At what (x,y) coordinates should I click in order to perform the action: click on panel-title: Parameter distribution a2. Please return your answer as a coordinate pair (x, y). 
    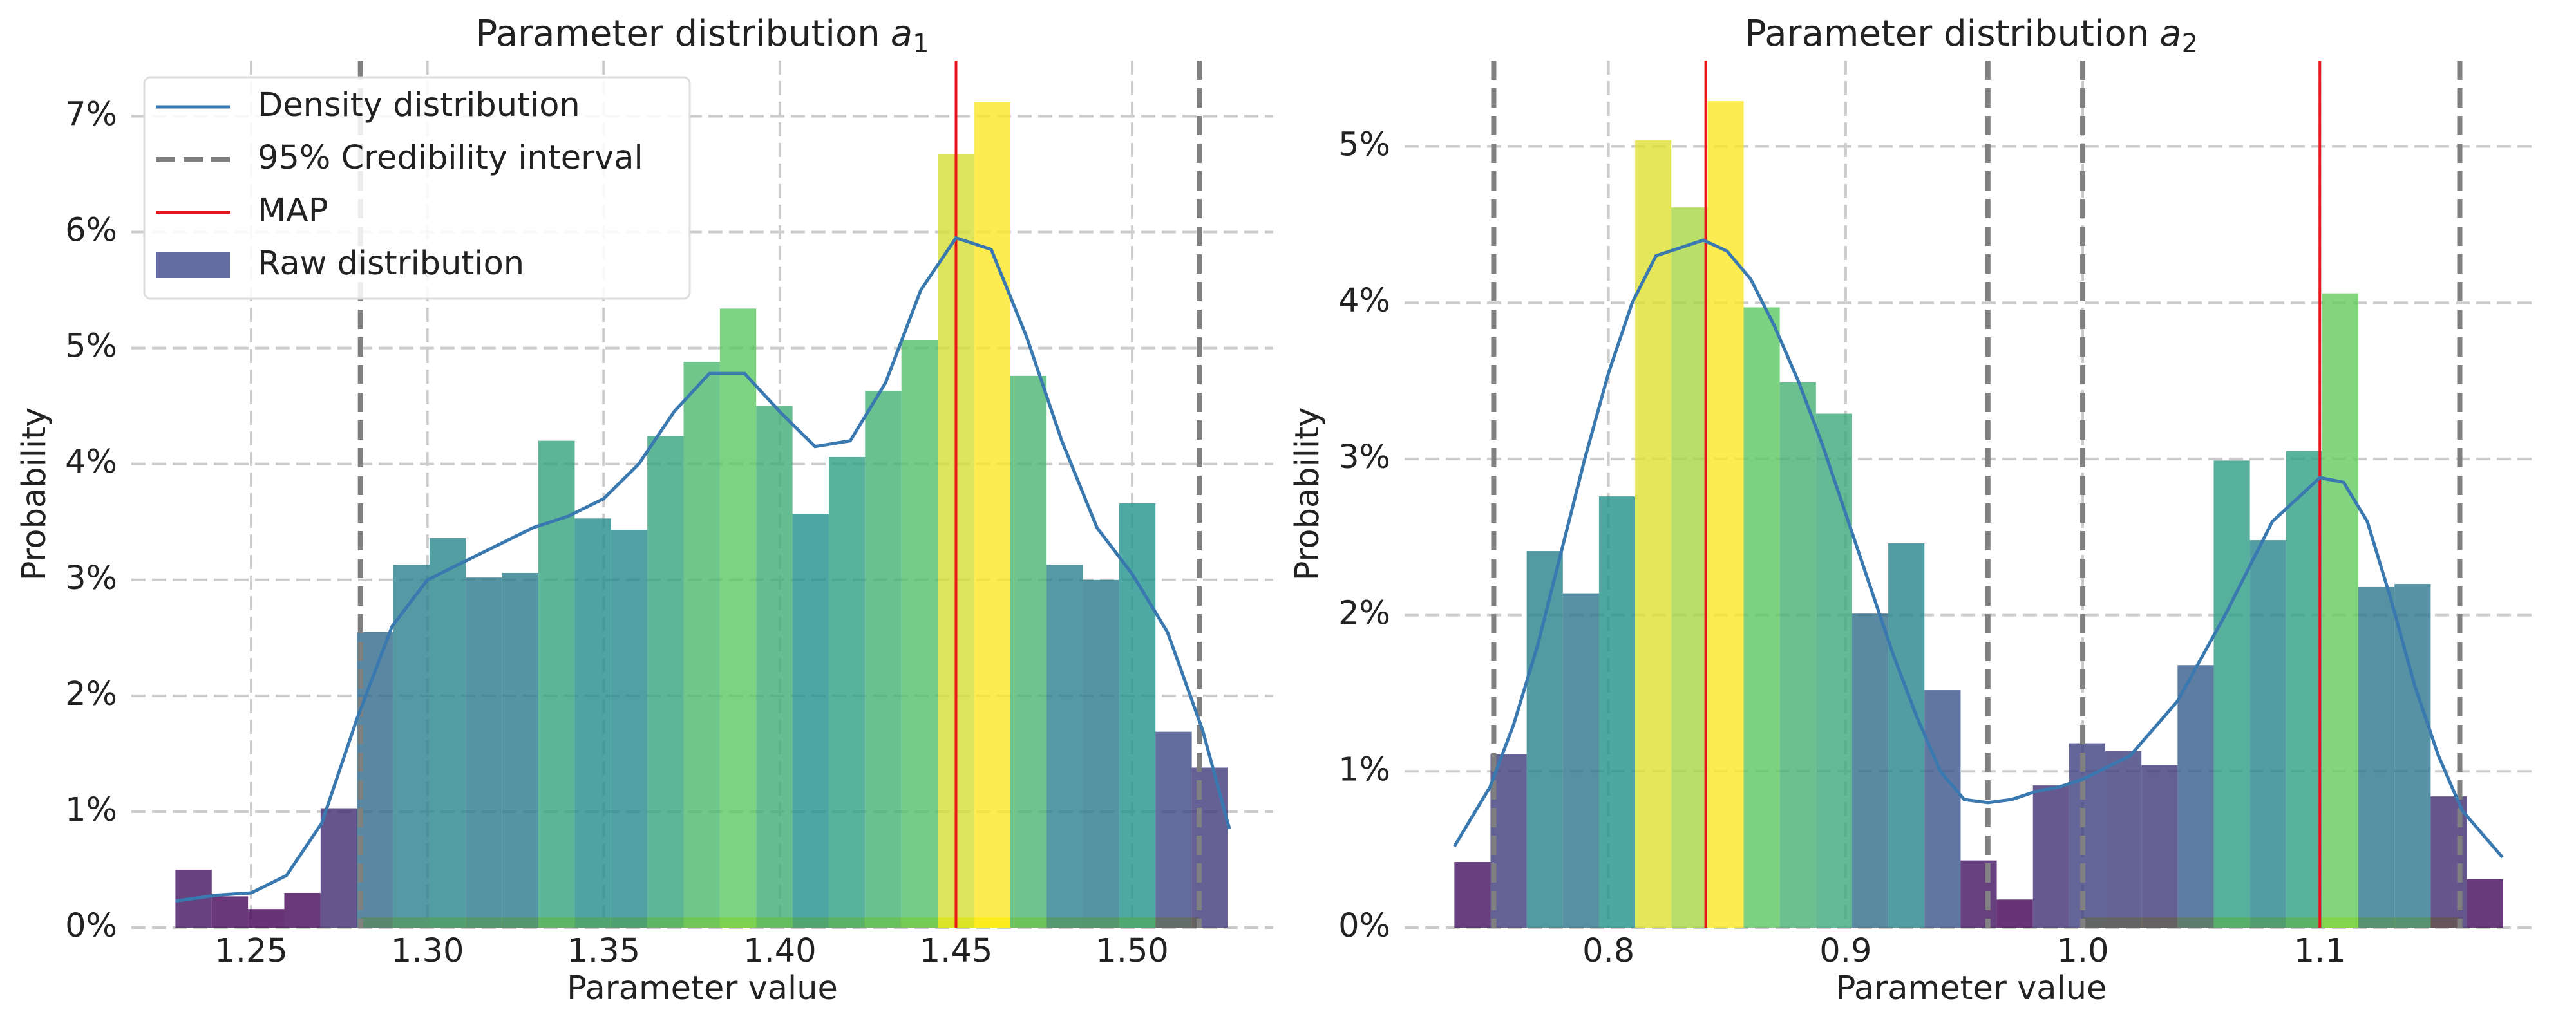
    Looking at the image, I should click on (1971, 36).